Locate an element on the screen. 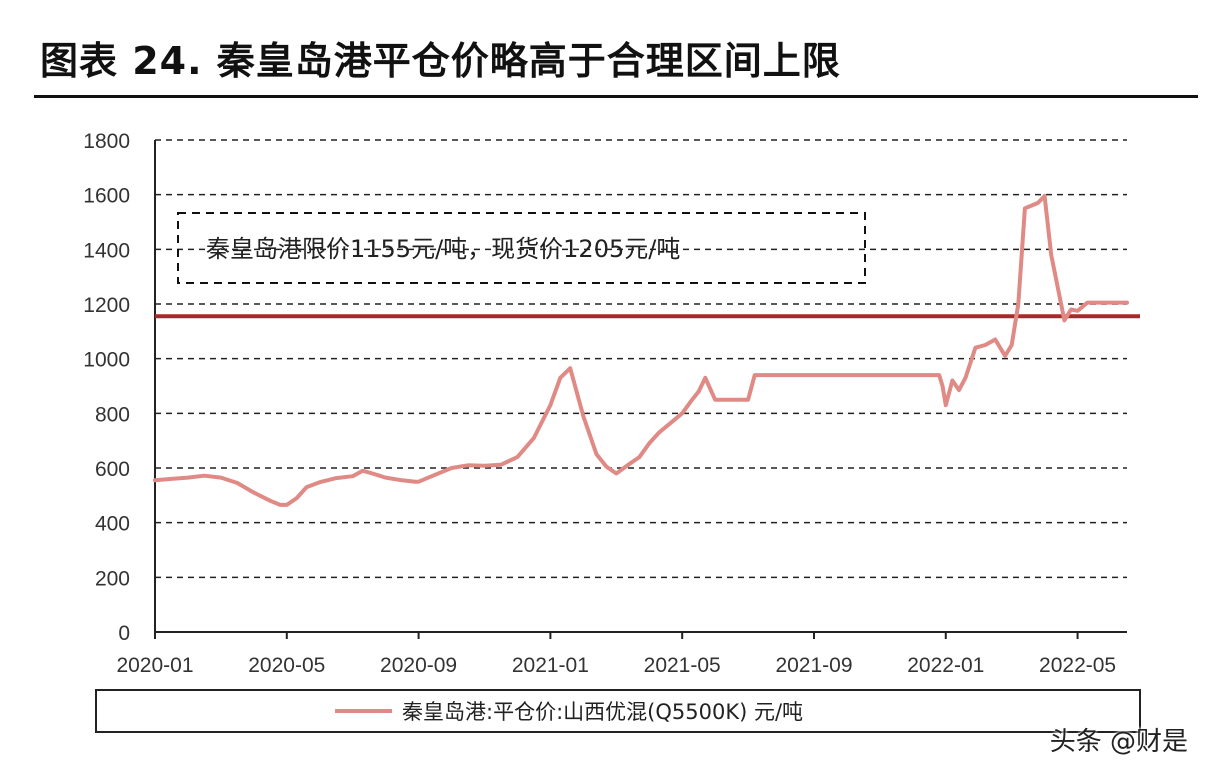  legend: 秦皇岛港:平仓价:山西优混(Q5500K) 元/吨 is located at coordinates (618, 711).